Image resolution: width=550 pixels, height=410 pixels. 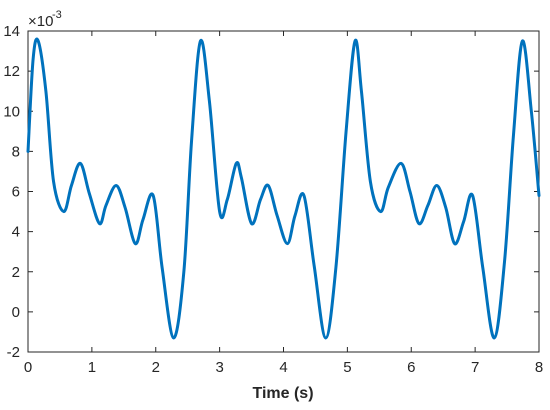 I want to click on x-tick-label: 4, so click(x=283, y=367).